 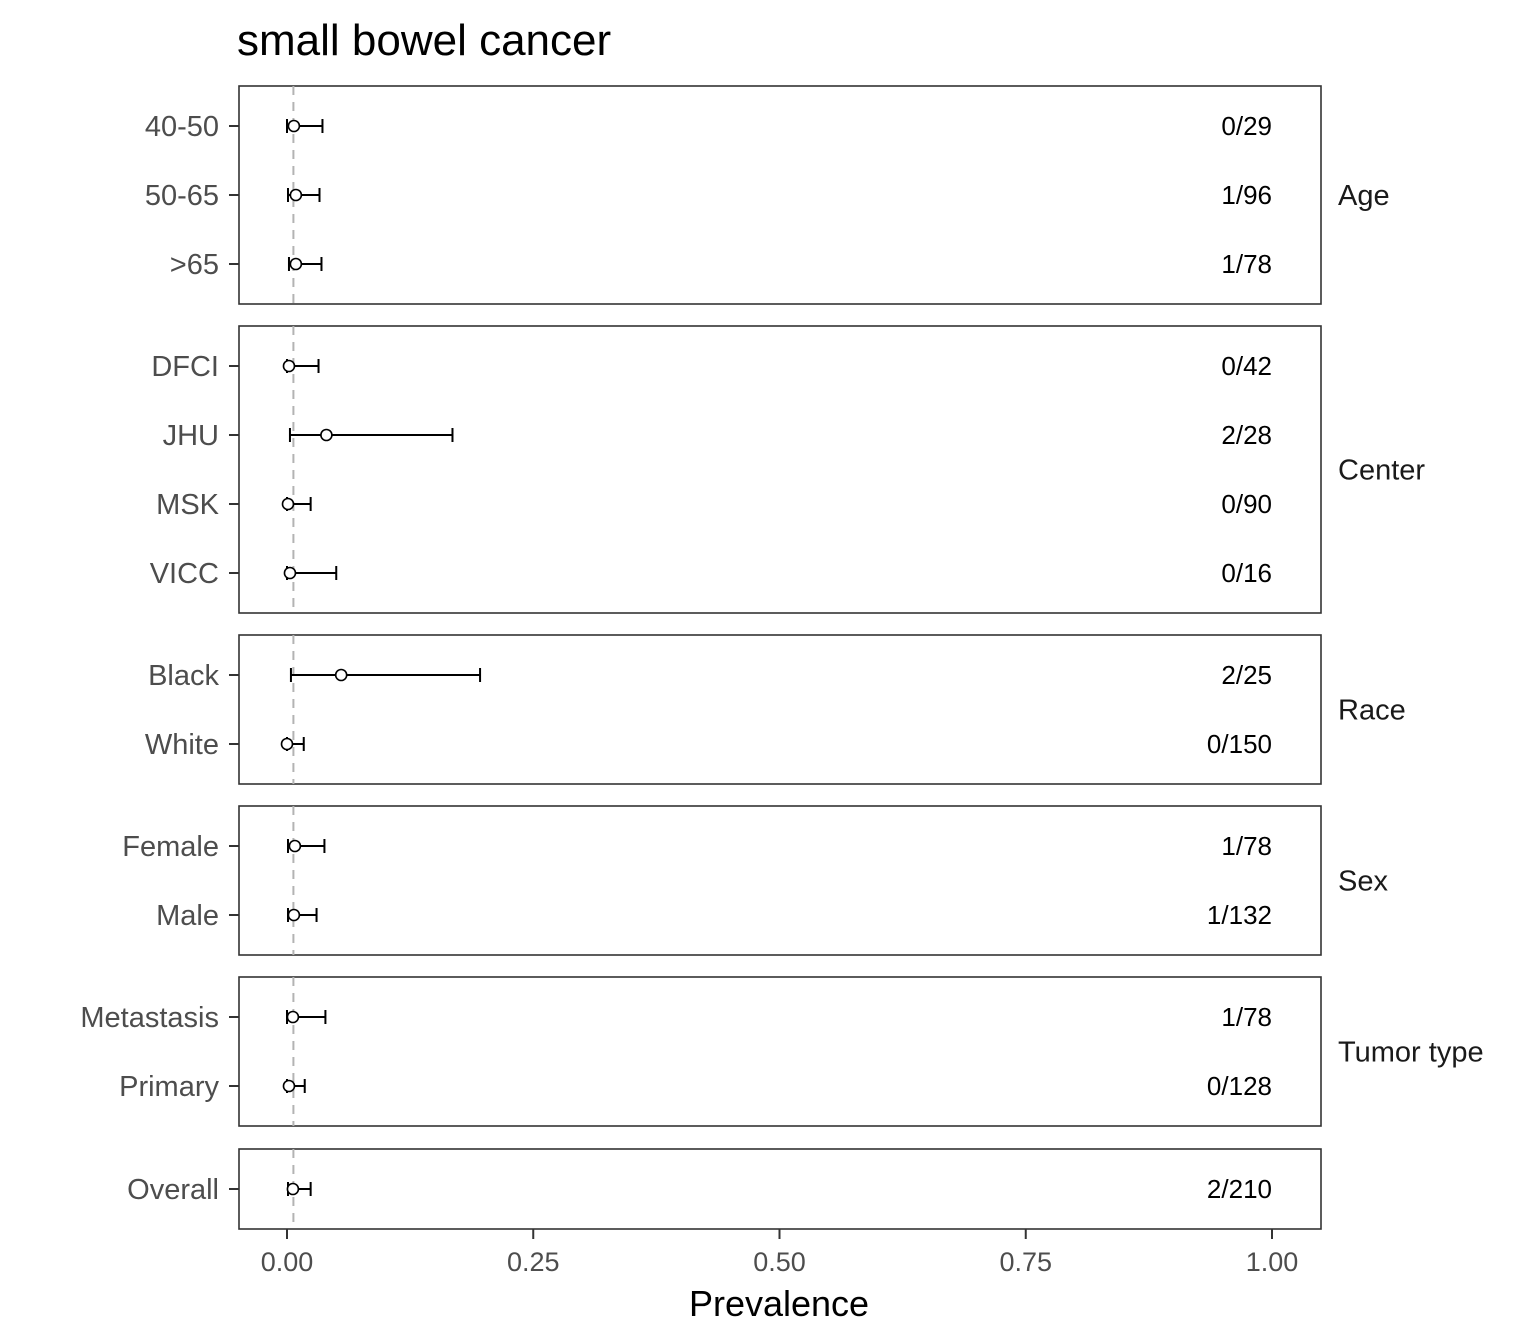 What do you see at coordinates (182, 196) in the screenshot?
I see `y-tick-label: 50-65` at bounding box center [182, 196].